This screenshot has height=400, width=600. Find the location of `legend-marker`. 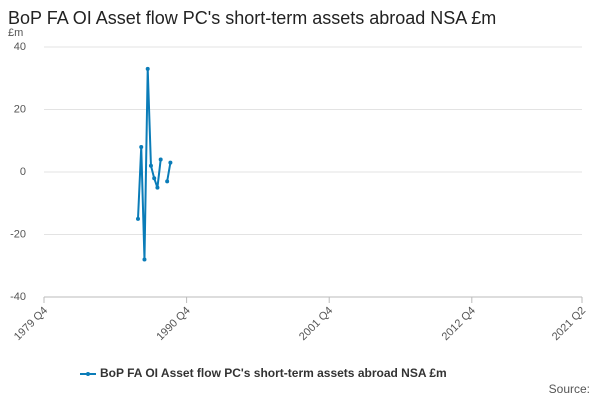

legend-marker is located at coordinates (88, 374).